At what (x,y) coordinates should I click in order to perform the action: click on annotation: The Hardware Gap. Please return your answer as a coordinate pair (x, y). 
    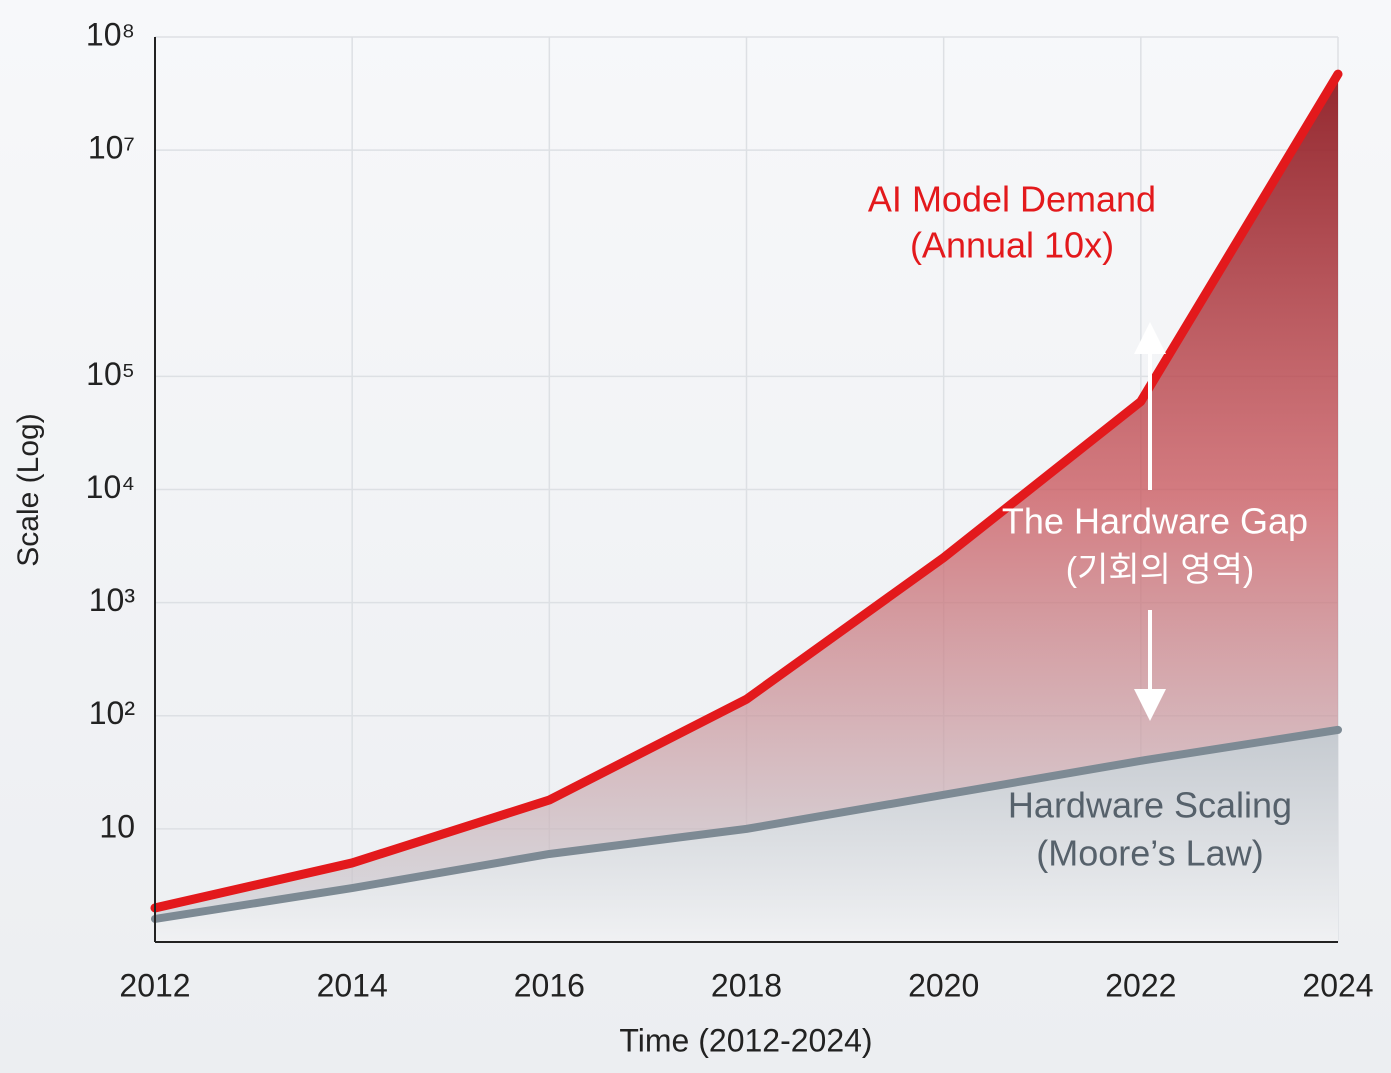
    Looking at the image, I should click on (1155, 521).